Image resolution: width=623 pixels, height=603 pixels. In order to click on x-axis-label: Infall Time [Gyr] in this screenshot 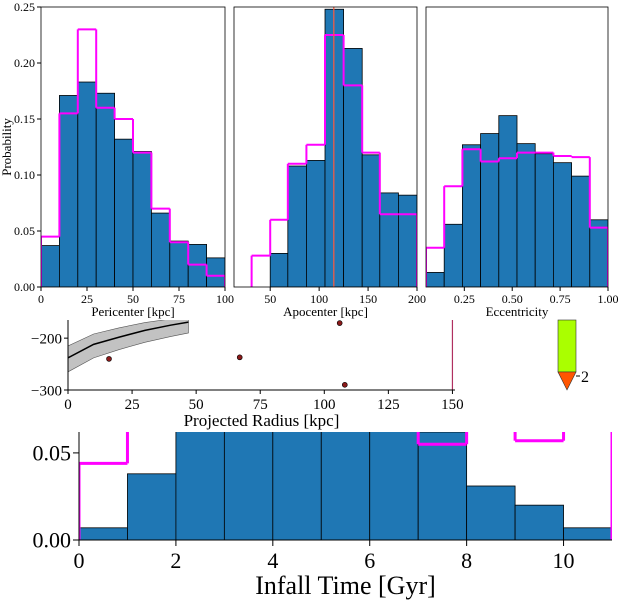, I will do `click(345, 585)`.